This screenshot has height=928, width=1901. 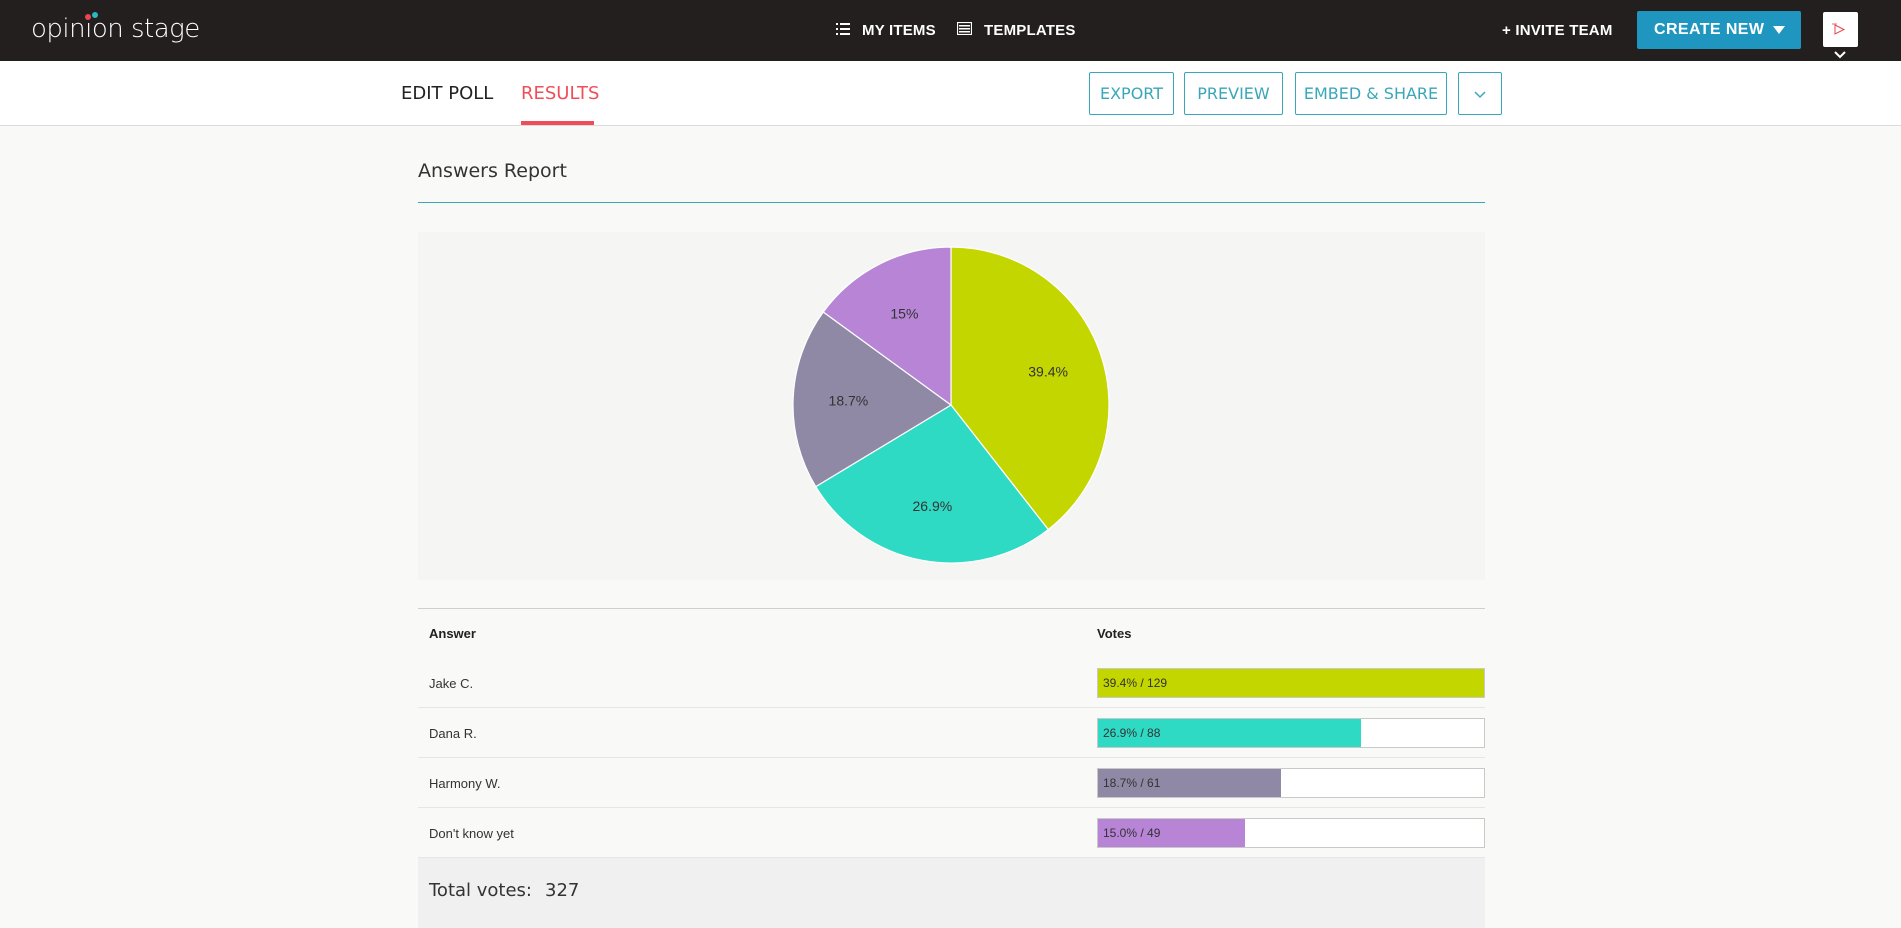 I want to click on avatar, so click(x=1840, y=29).